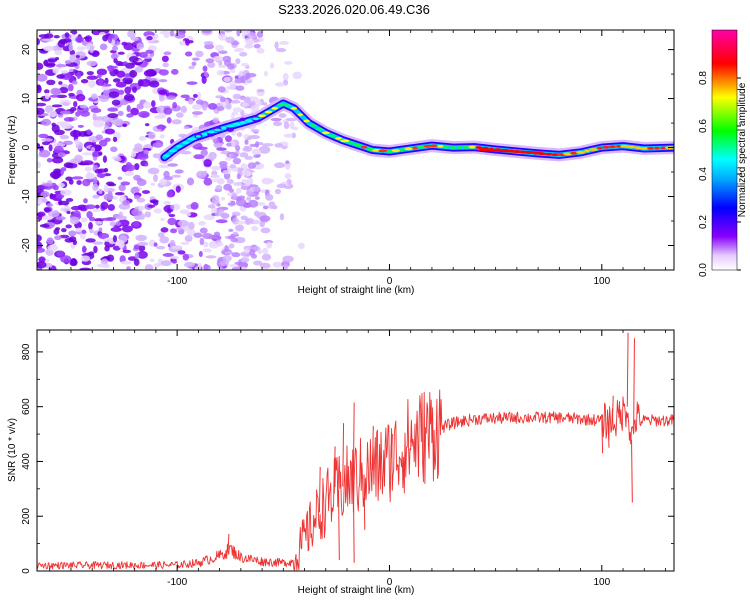 The height and width of the screenshot is (605, 750). I want to click on spectrogram-ridge, so click(415, 130).